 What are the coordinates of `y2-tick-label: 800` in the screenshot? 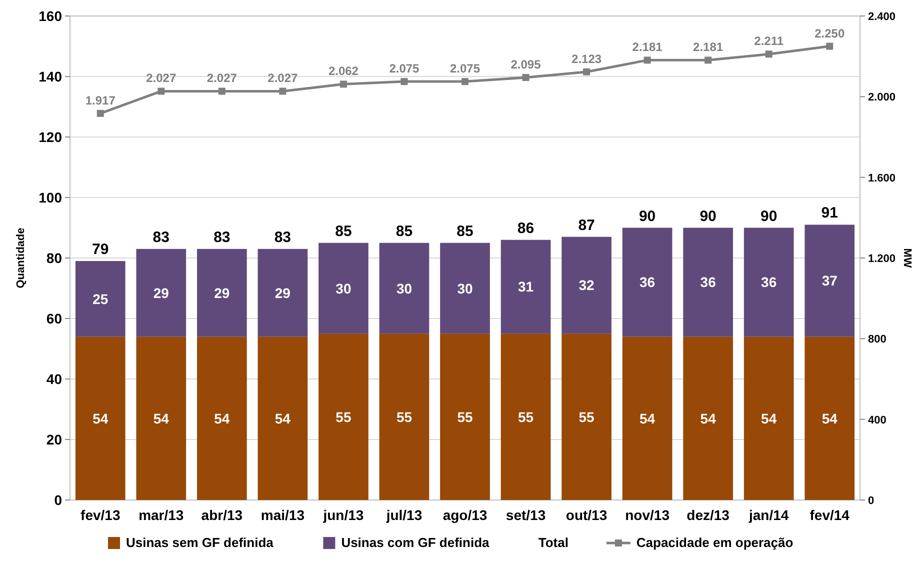 It's located at (877, 340).